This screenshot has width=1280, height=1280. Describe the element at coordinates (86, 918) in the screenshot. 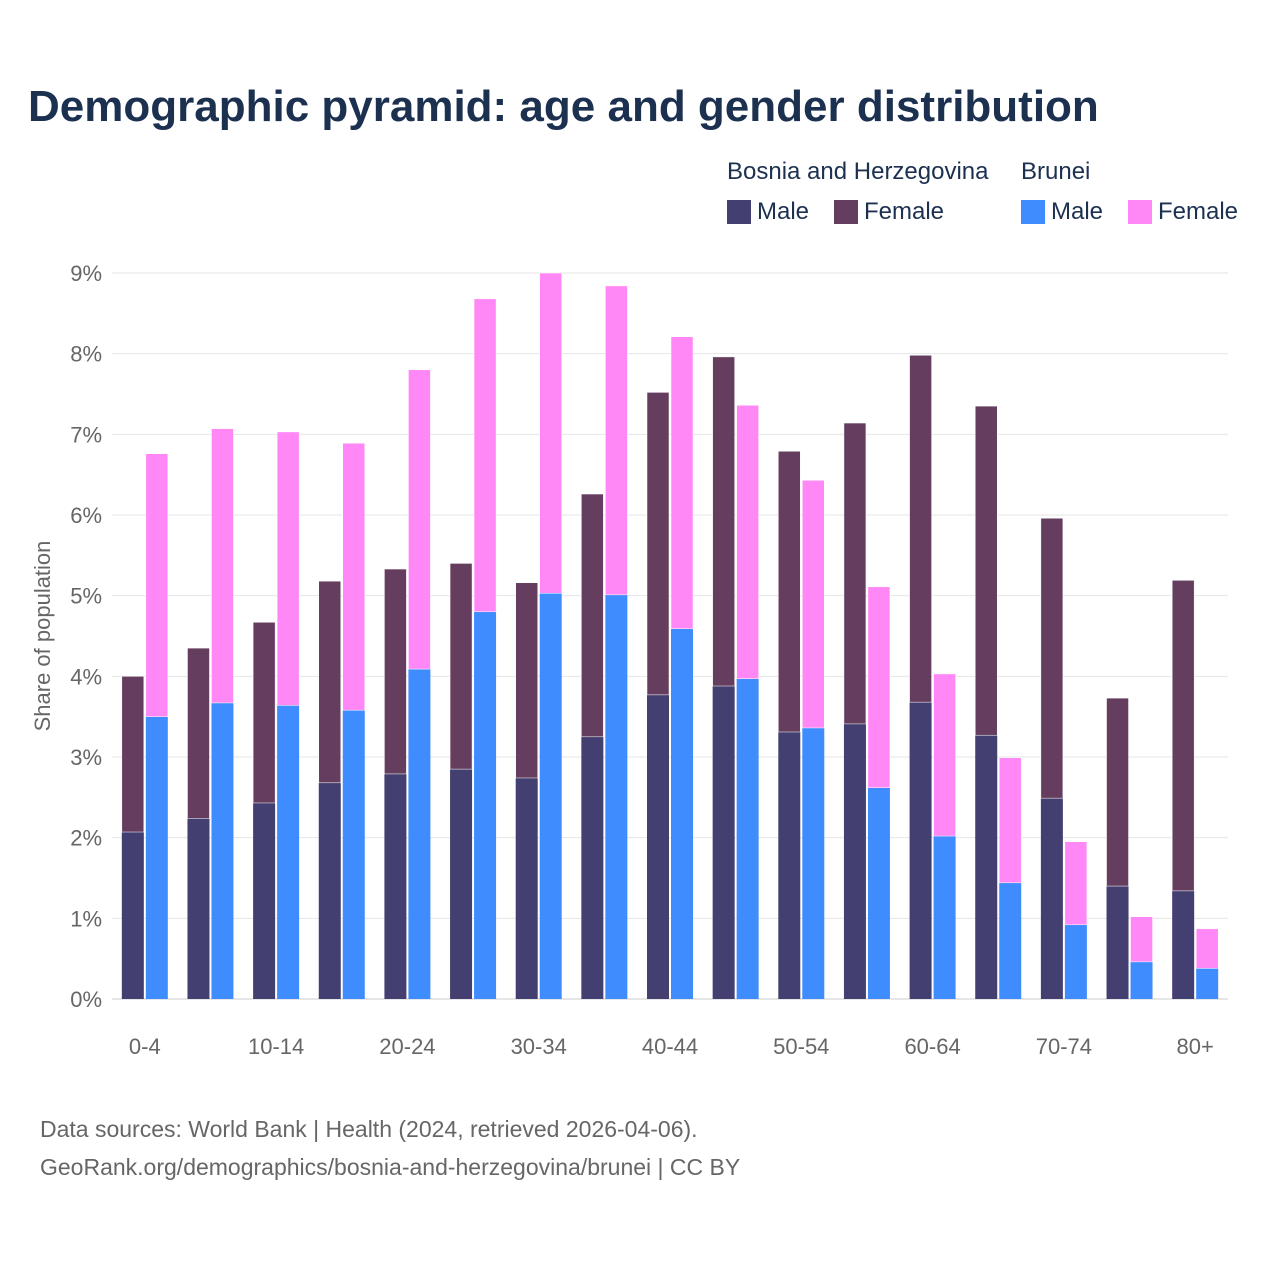

I see `y-tick-label: 1%` at that location.